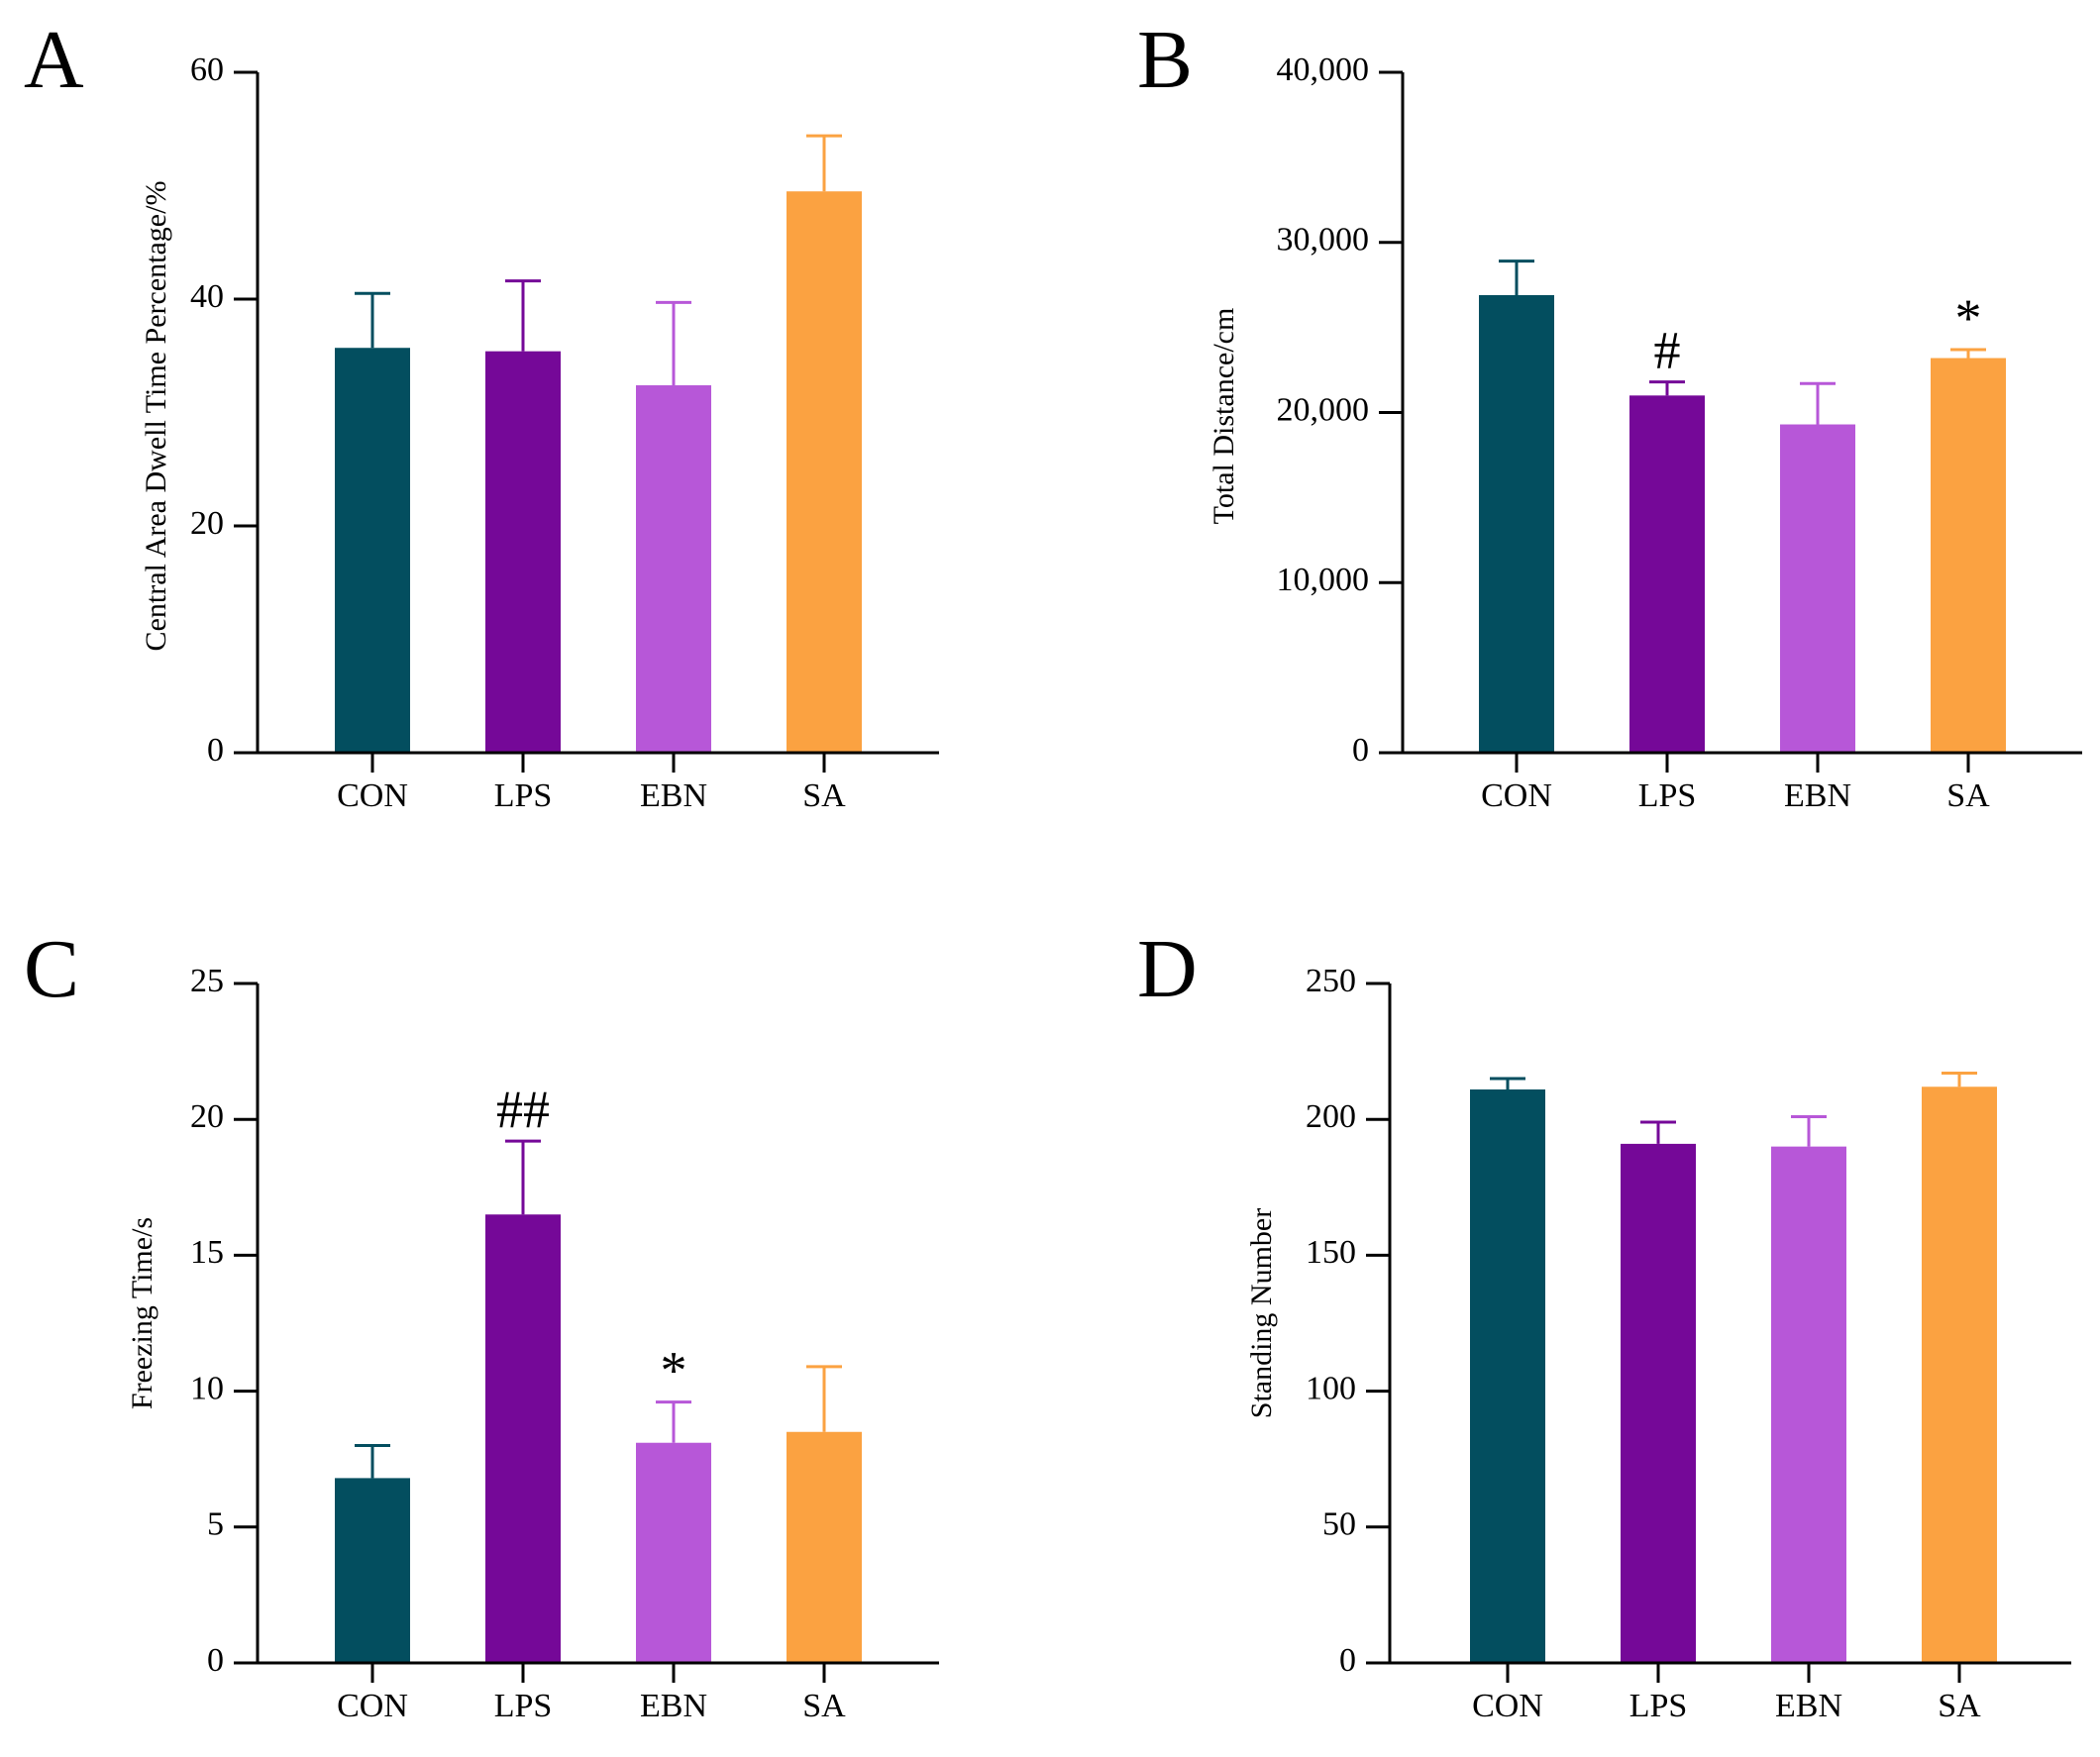 The height and width of the screenshot is (1757, 2100). What do you see at coordinates (156, 416) in the screenshot?
I see `y-axis-label: Central Area Dwell Time Percentage/%` at bounding box center [156, 416].